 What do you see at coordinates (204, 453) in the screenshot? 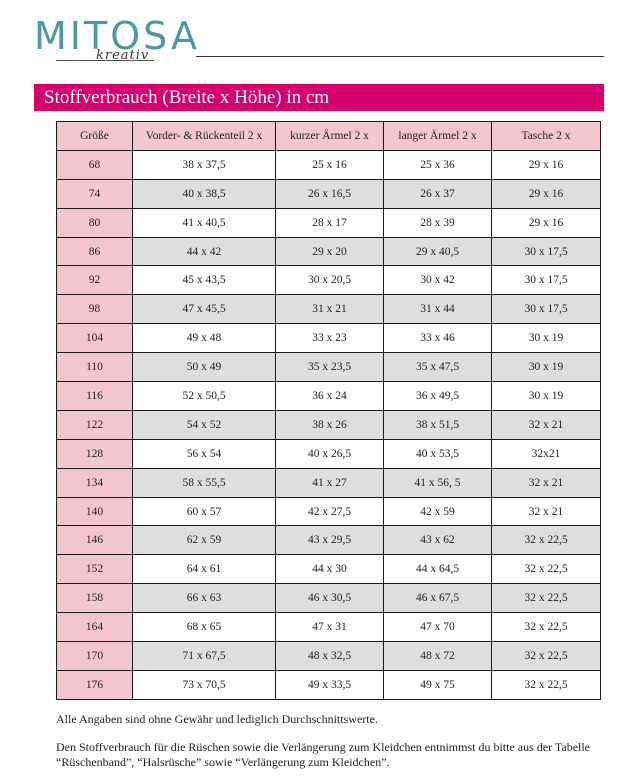
I see `front-back-cell: 56 x 54` at bounding box center [204, 453].